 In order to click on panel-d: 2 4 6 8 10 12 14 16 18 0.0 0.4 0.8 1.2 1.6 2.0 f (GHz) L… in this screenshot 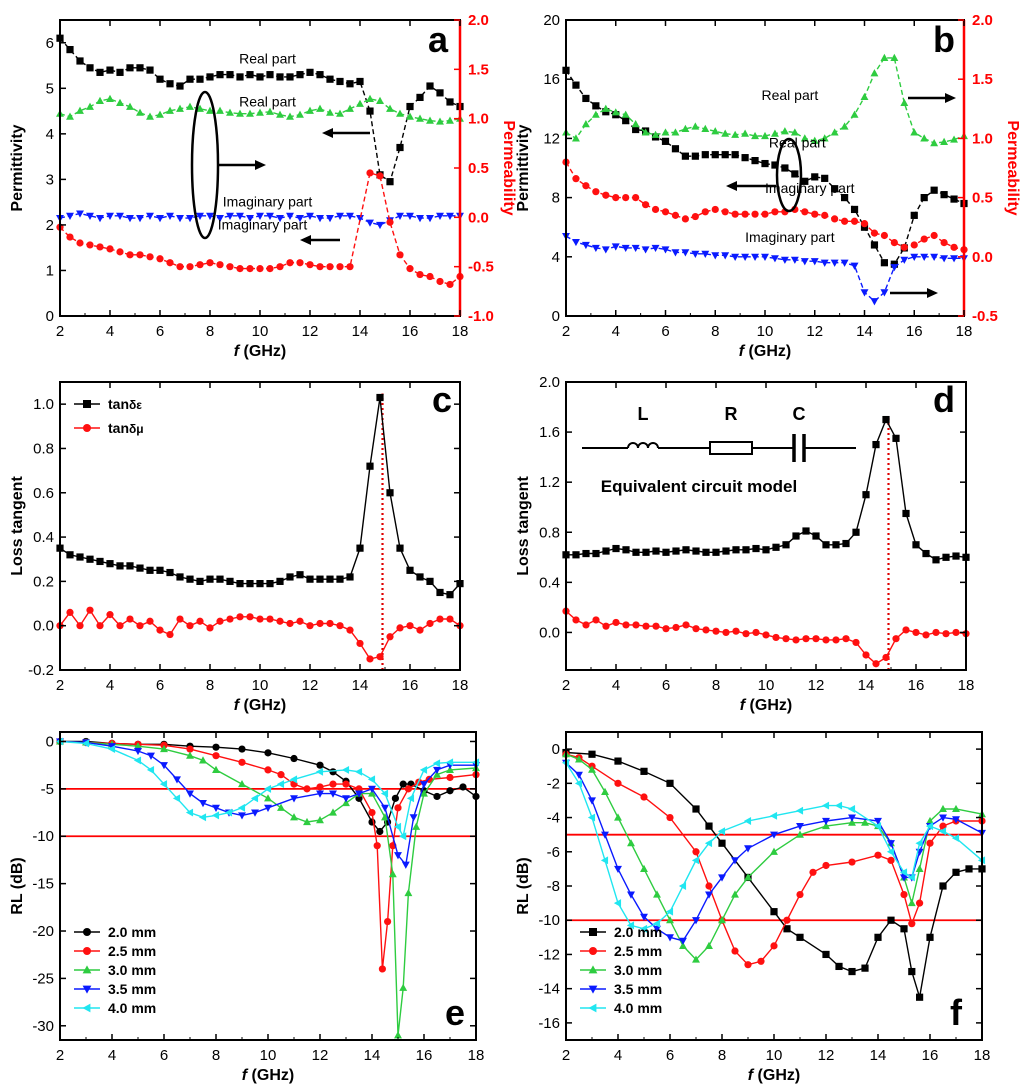, I will do `click(744, 544)`.